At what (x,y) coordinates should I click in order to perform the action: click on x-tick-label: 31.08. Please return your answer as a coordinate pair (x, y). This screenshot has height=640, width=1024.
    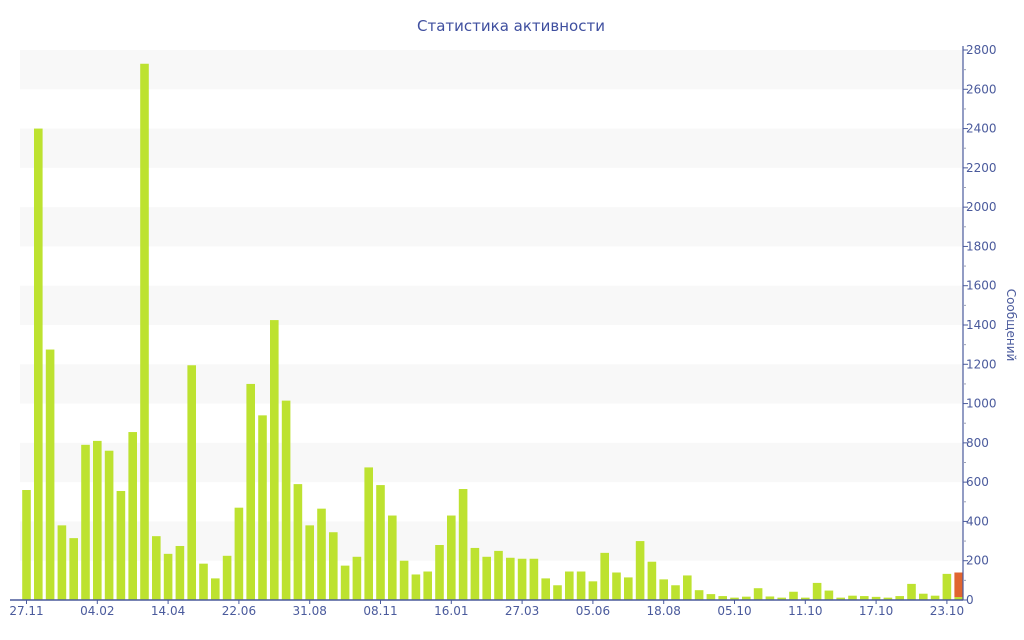
    Looking at the image, I should click on (310, 611).